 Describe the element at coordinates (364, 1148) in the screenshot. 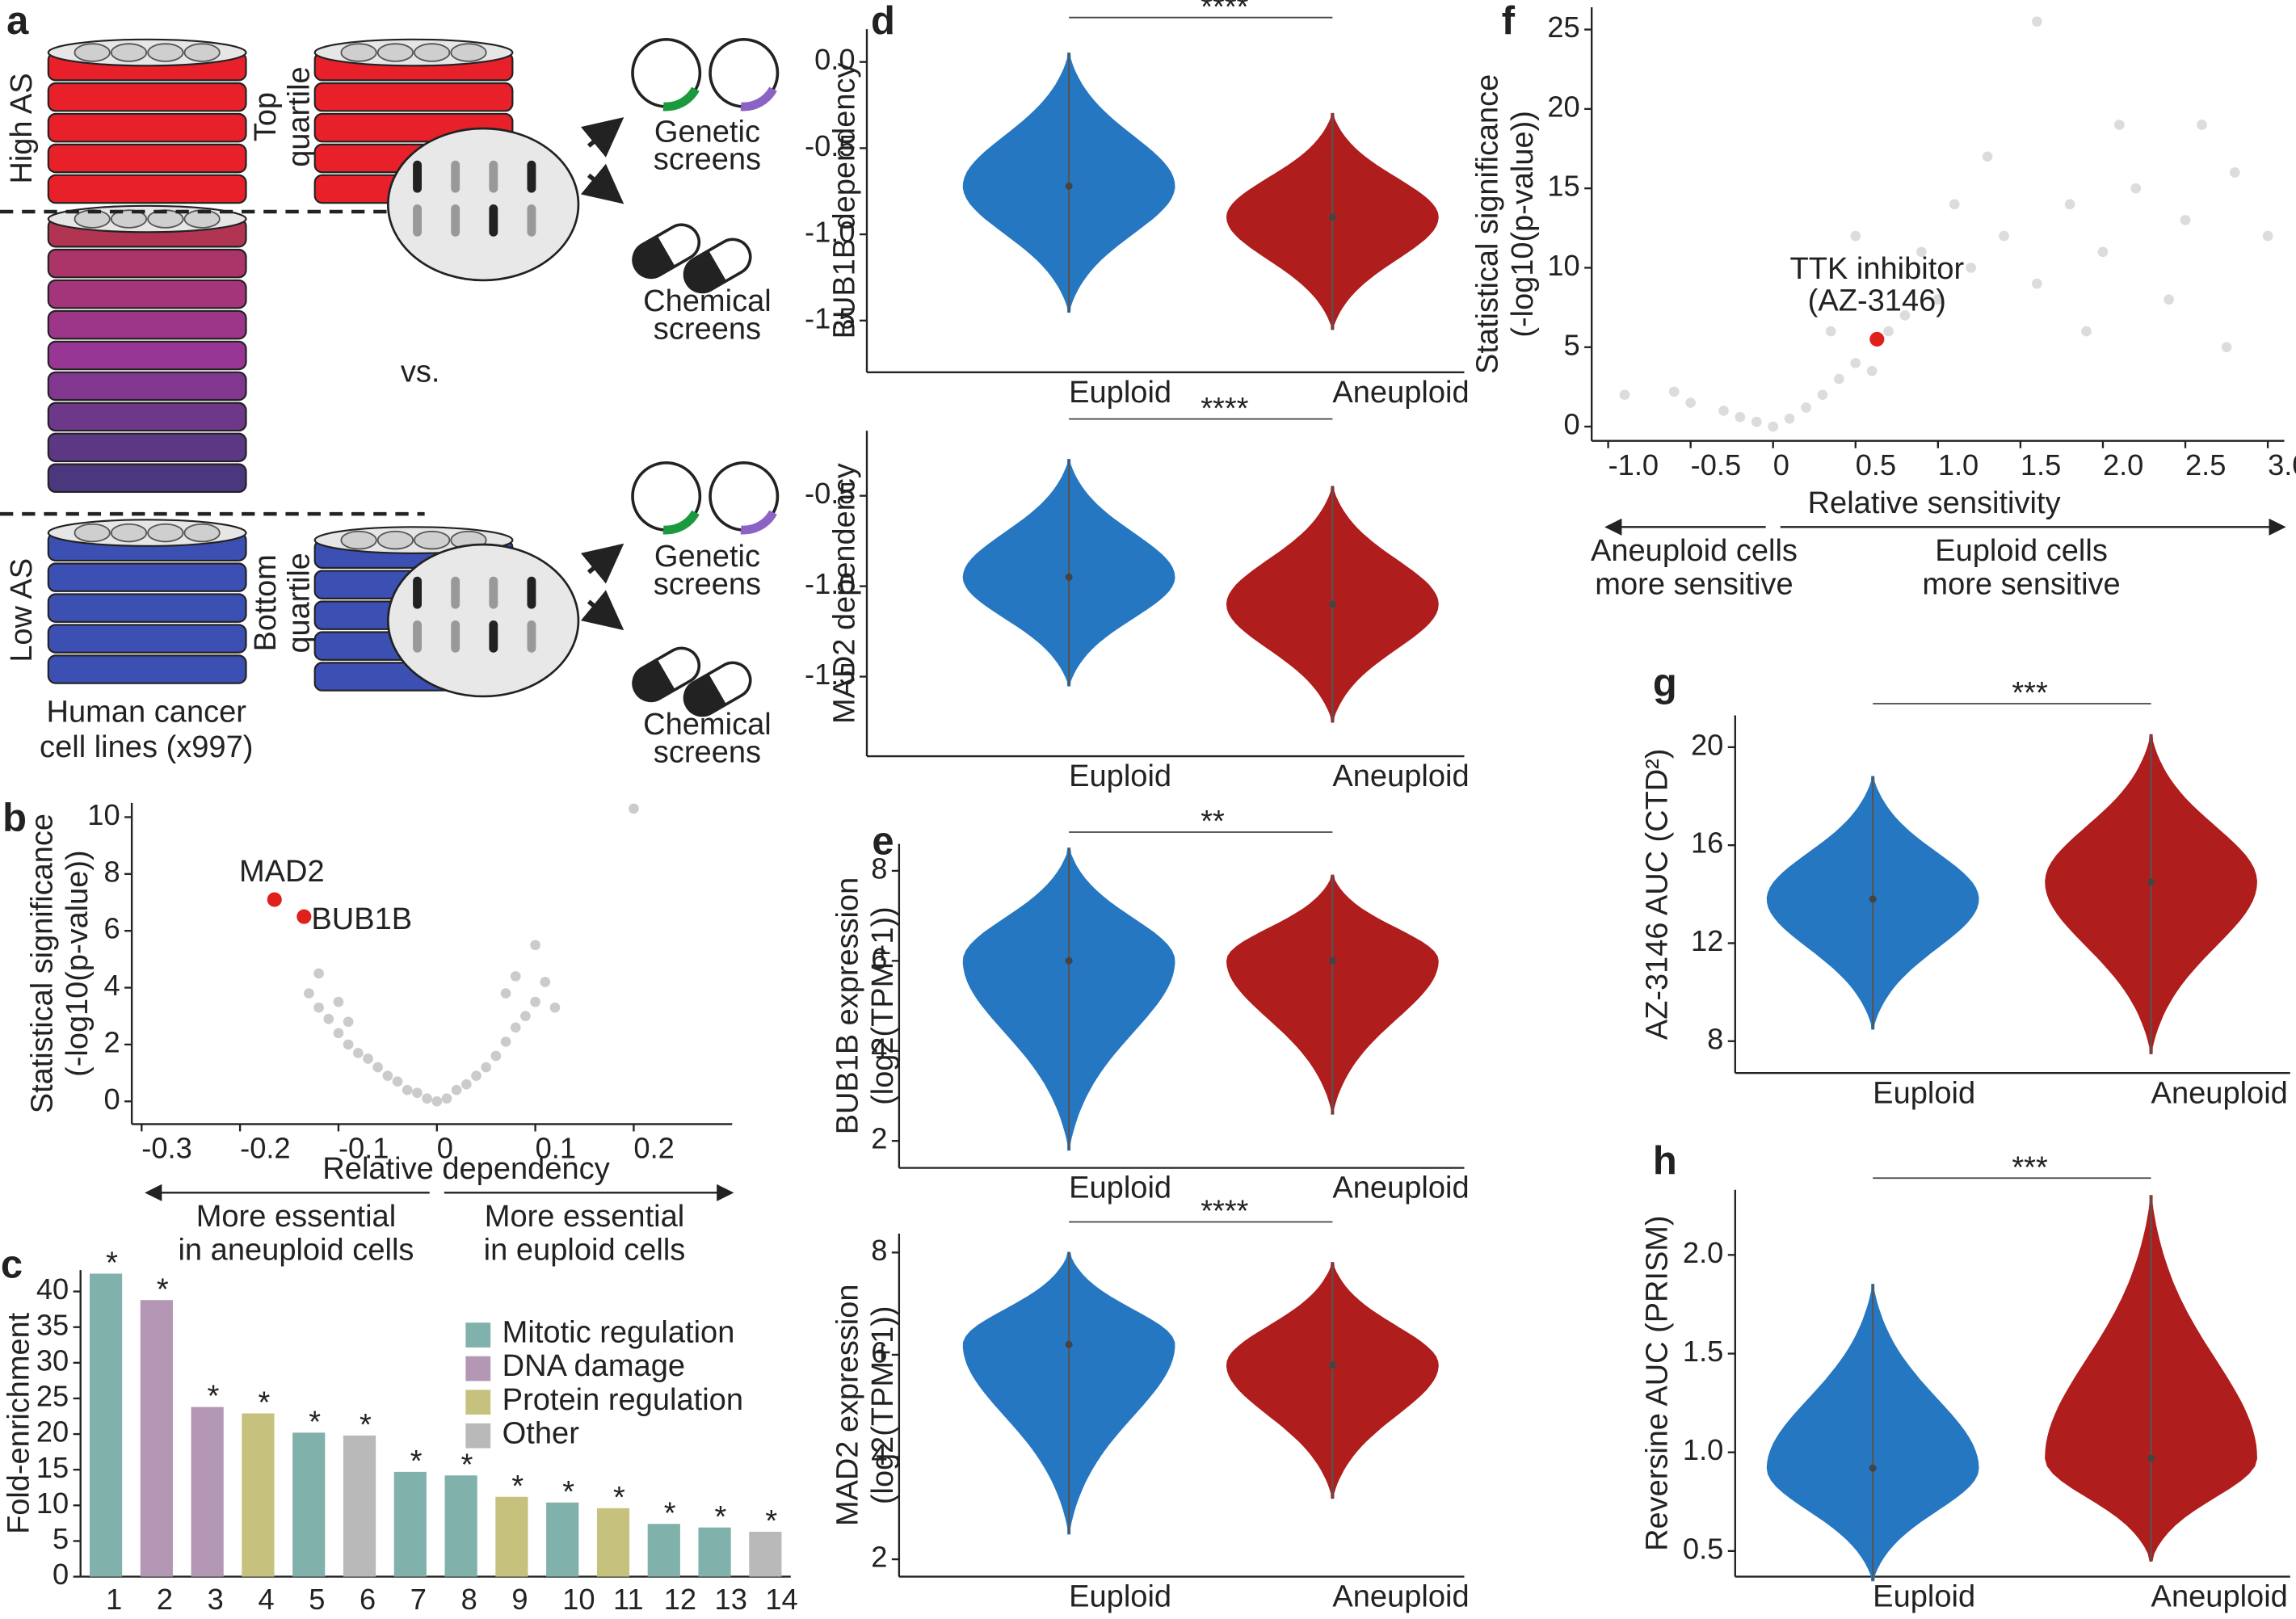

I see `x-tick-label: -0.1` at that location.